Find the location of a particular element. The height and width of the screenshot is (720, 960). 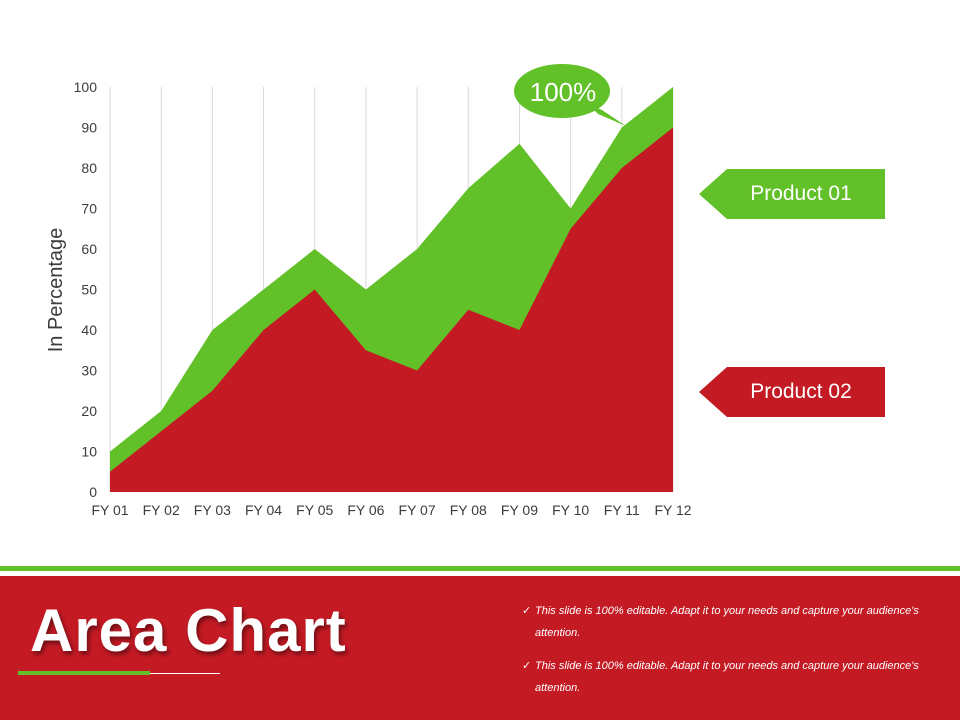

x-tick-label: FY 02 is located at coordinates (161, 510).